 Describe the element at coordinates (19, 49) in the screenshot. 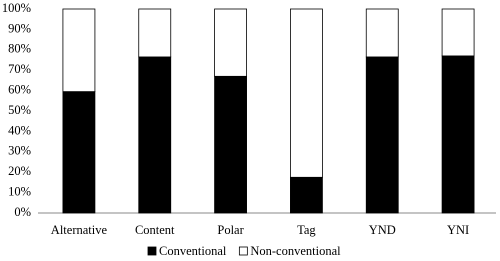

I see `y-tick-label: 80%` at that location.